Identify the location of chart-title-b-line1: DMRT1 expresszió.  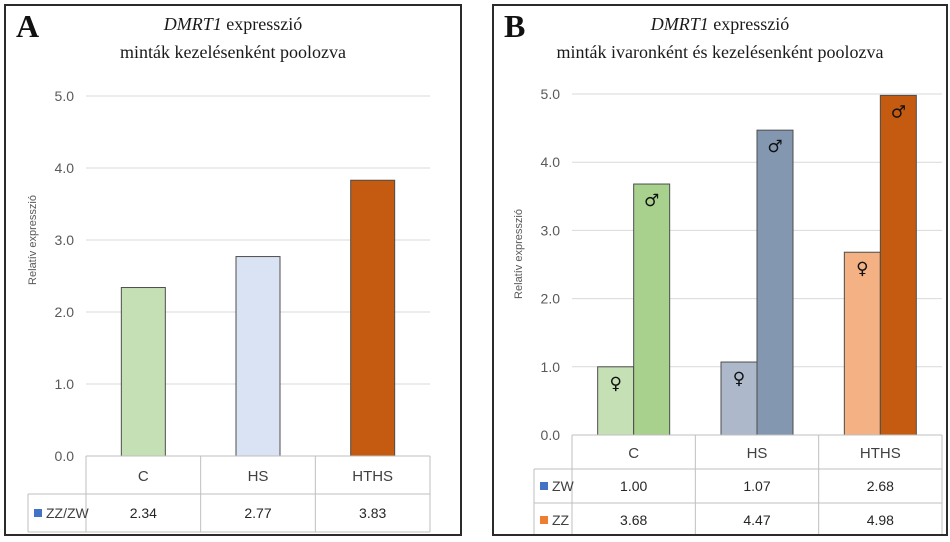
(720, 24).